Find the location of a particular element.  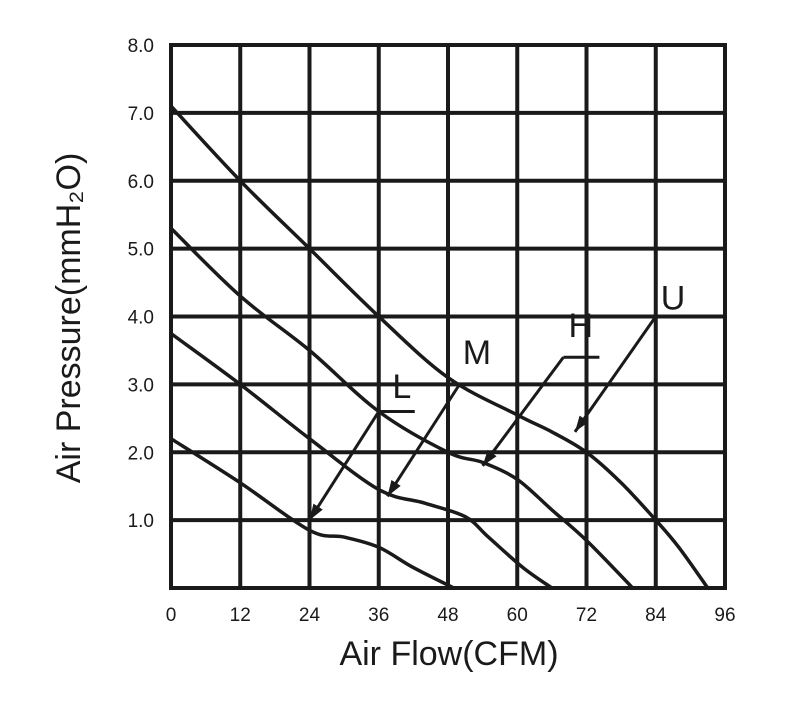

y-axis-title: Air Pressure(mmH₂O) is located at coordinates (69, 318).